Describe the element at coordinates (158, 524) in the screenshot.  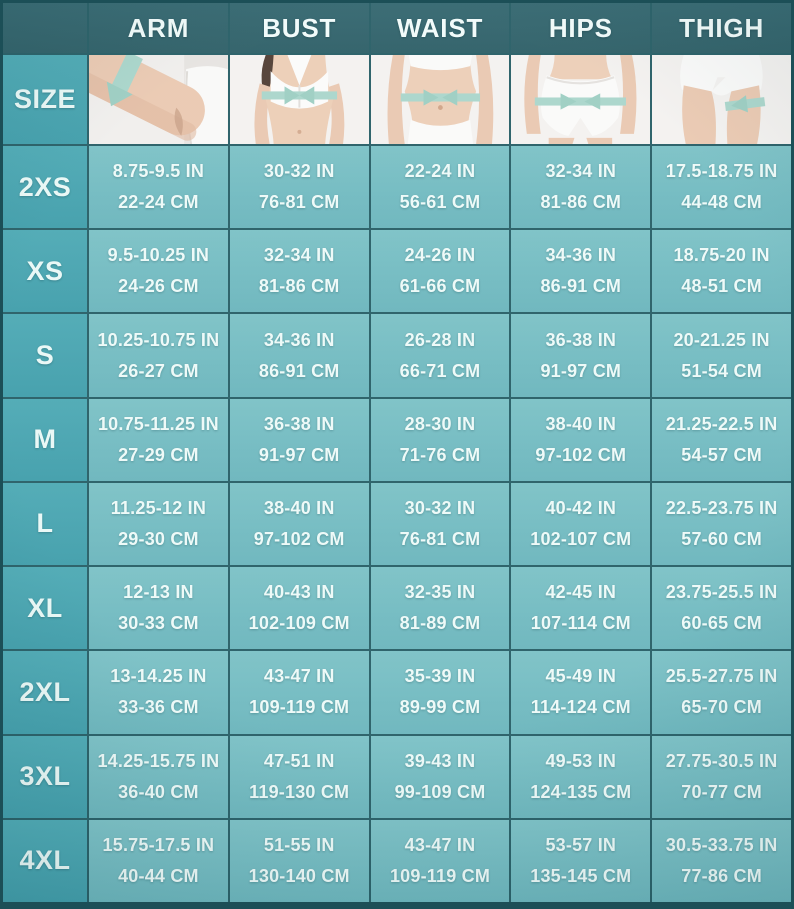
I see `arm-cell: 11.25-12 IN 29-30 CM` at that location.